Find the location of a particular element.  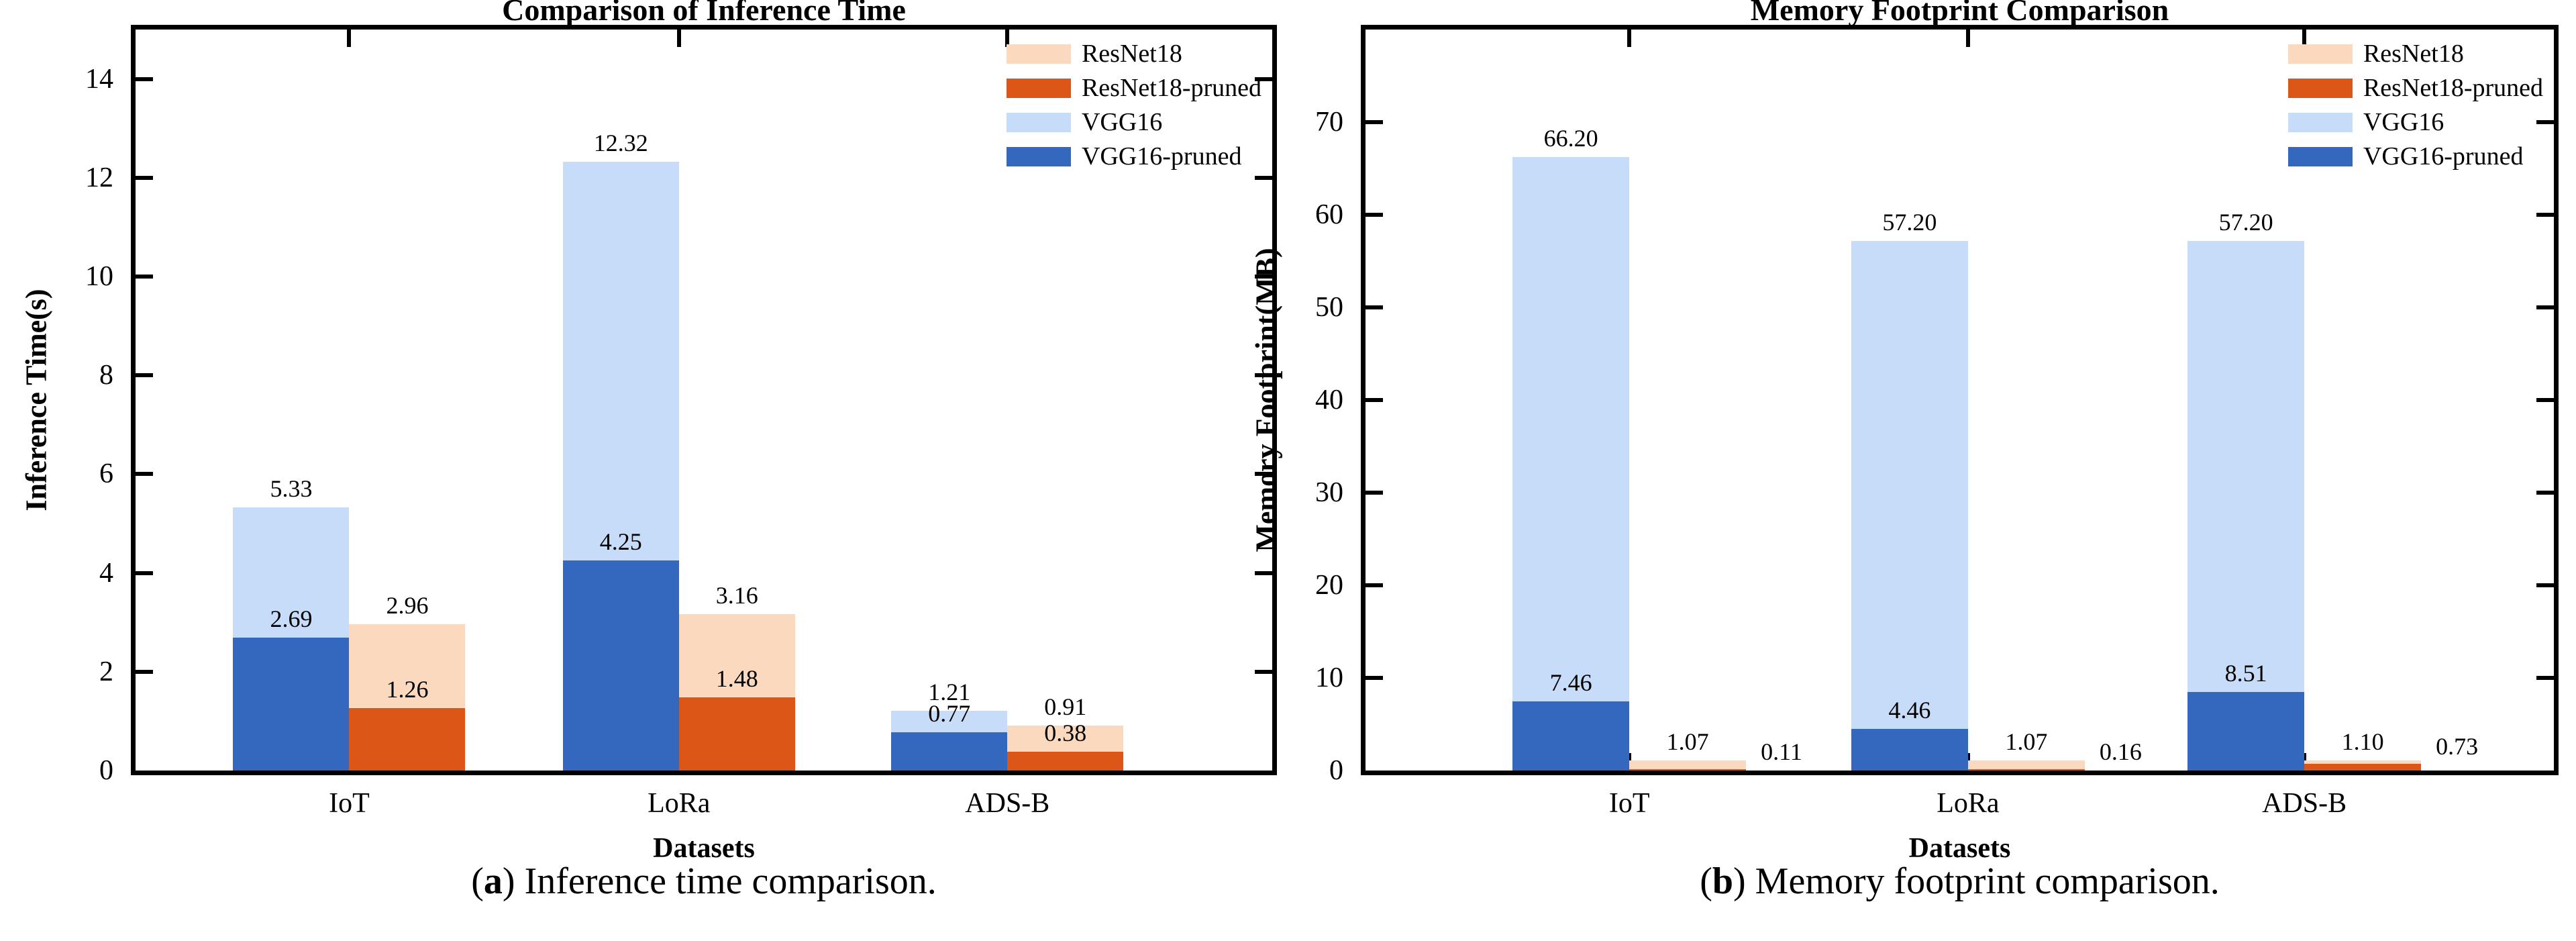

caption-b-paren-close: ) is located at coordinates (1739, 881).